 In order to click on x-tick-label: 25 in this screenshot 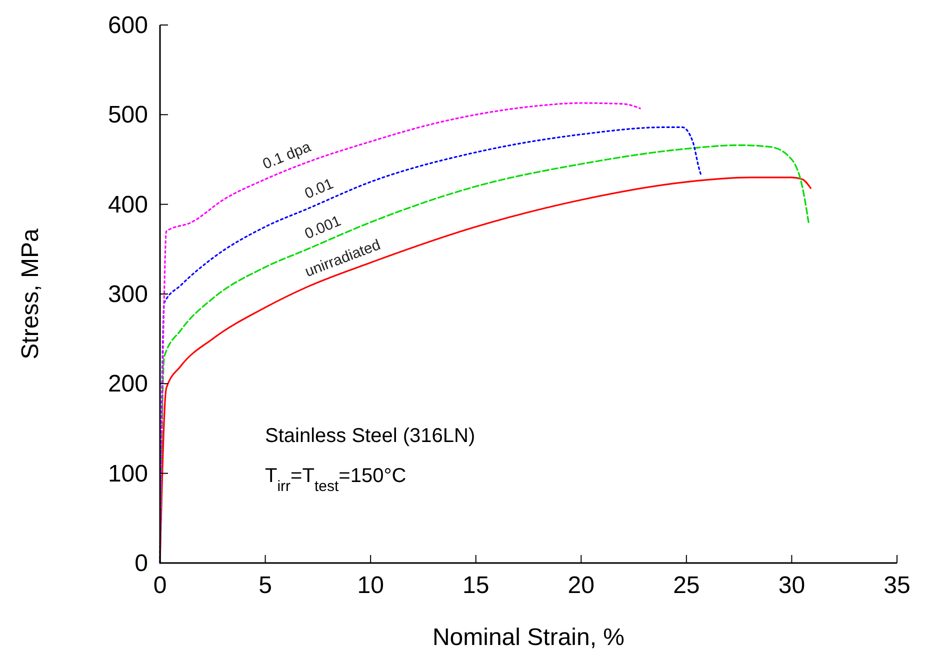, I will do `click(686, 585)`.